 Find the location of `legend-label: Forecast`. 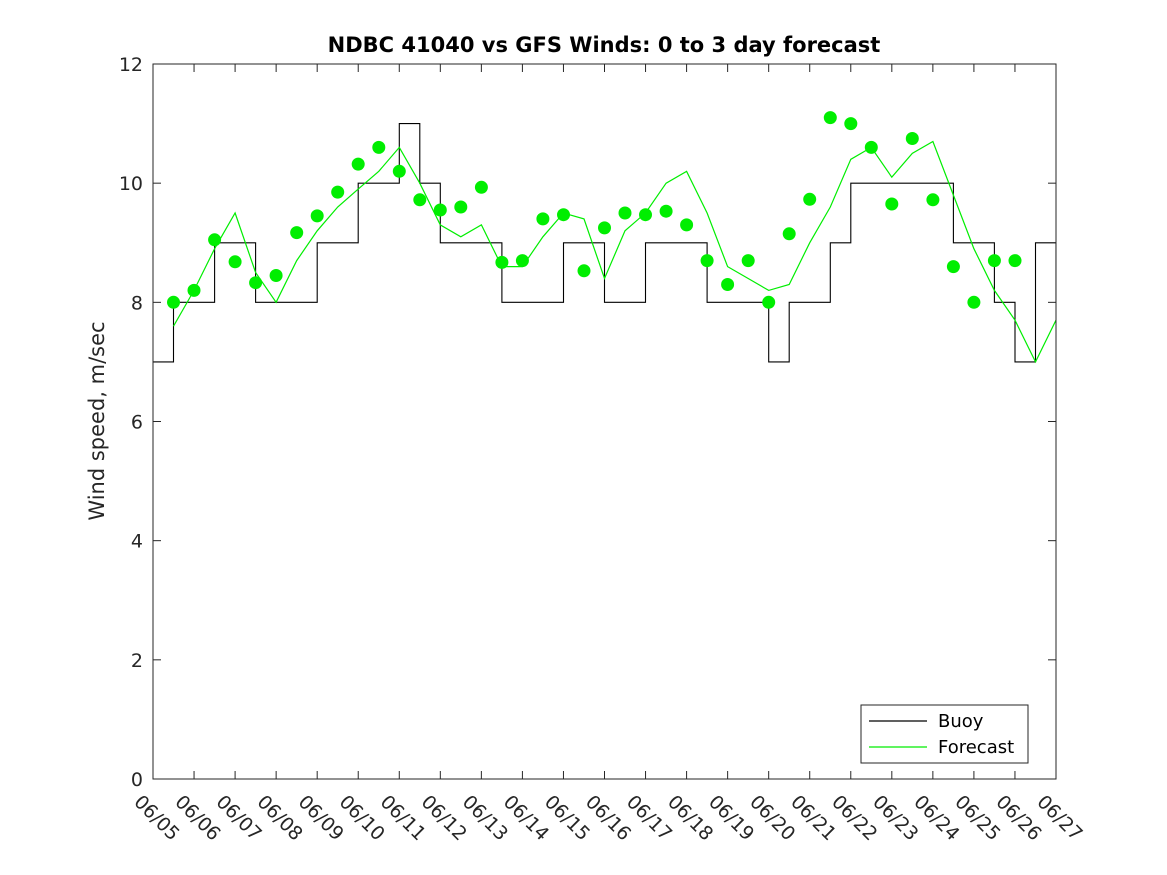

legend-label: Forecast is located at coordinates (976, 747).